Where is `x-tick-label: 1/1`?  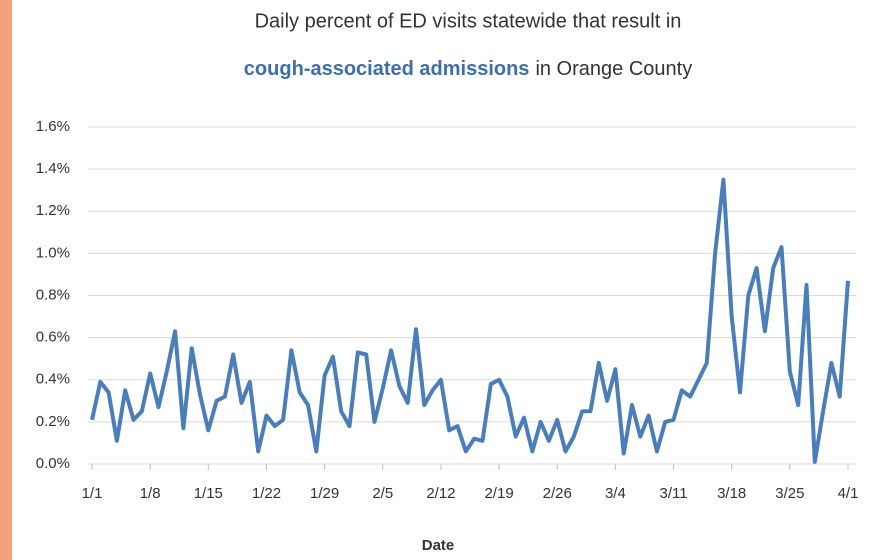
x-tick-label: 1/1 is located at coordinates (92, 493).